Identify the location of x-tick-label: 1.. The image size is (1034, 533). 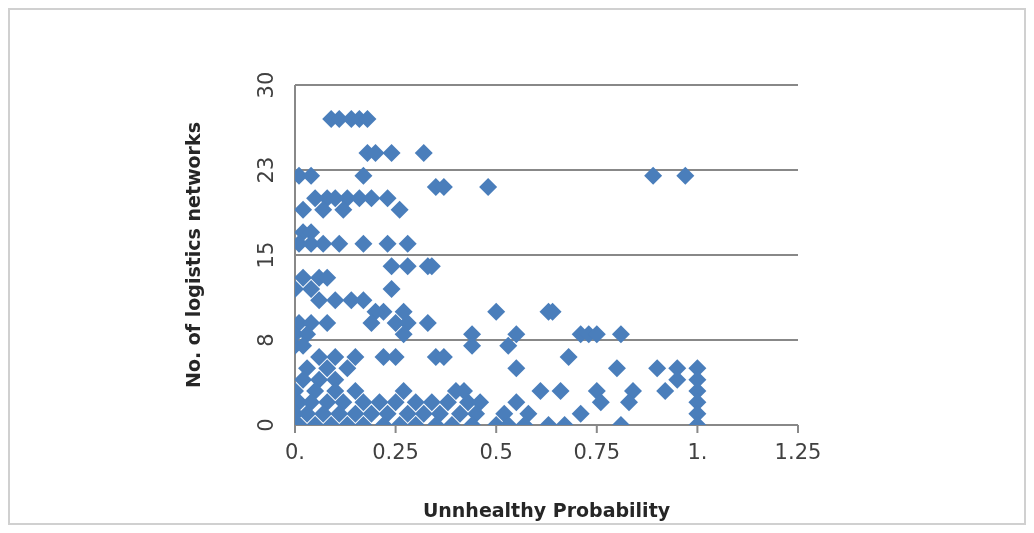
(697, 452).